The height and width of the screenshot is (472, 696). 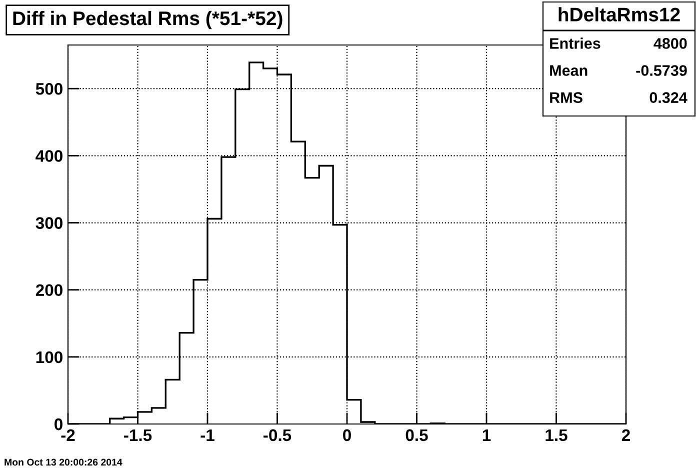 I want to click on annotation: Mean, so click(x=569, y=70).